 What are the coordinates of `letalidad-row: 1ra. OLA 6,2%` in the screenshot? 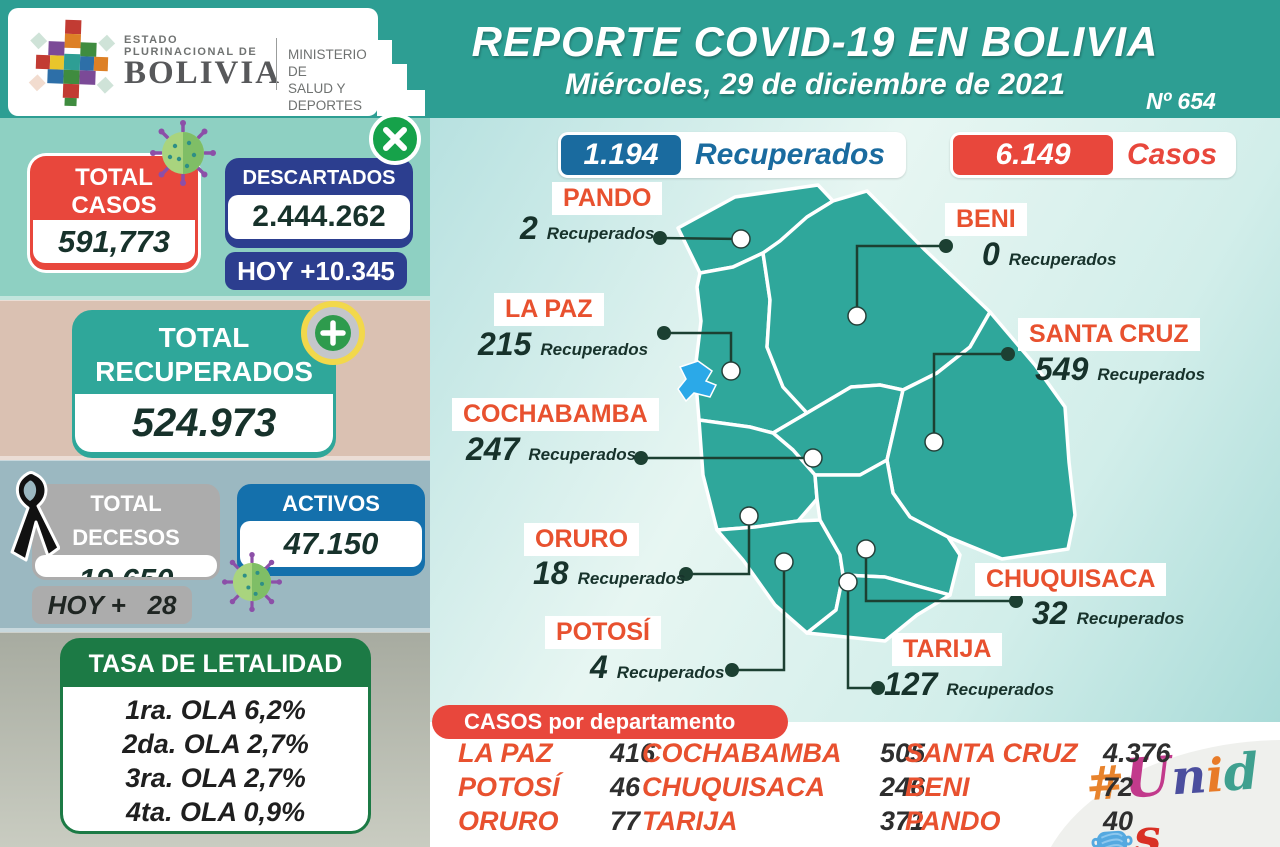 It's located at (215, 710).